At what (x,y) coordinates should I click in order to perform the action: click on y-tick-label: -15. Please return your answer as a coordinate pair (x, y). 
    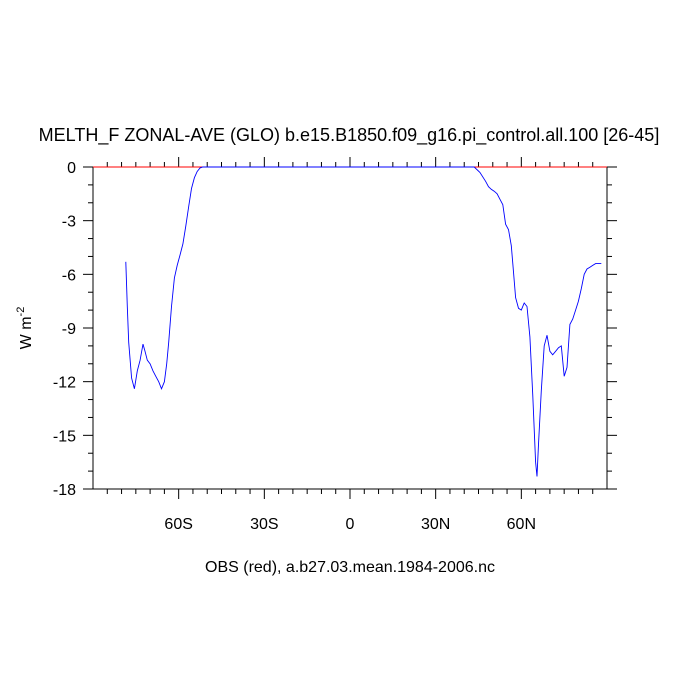
    Looking at the image, I should click on (64, 436).